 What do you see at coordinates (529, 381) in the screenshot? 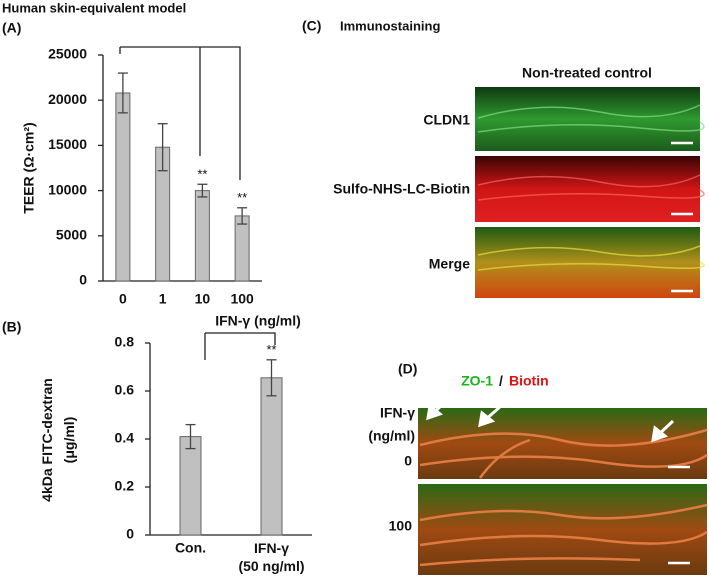
I see `stain-label: Biotin` at bounding box center [529, 381].